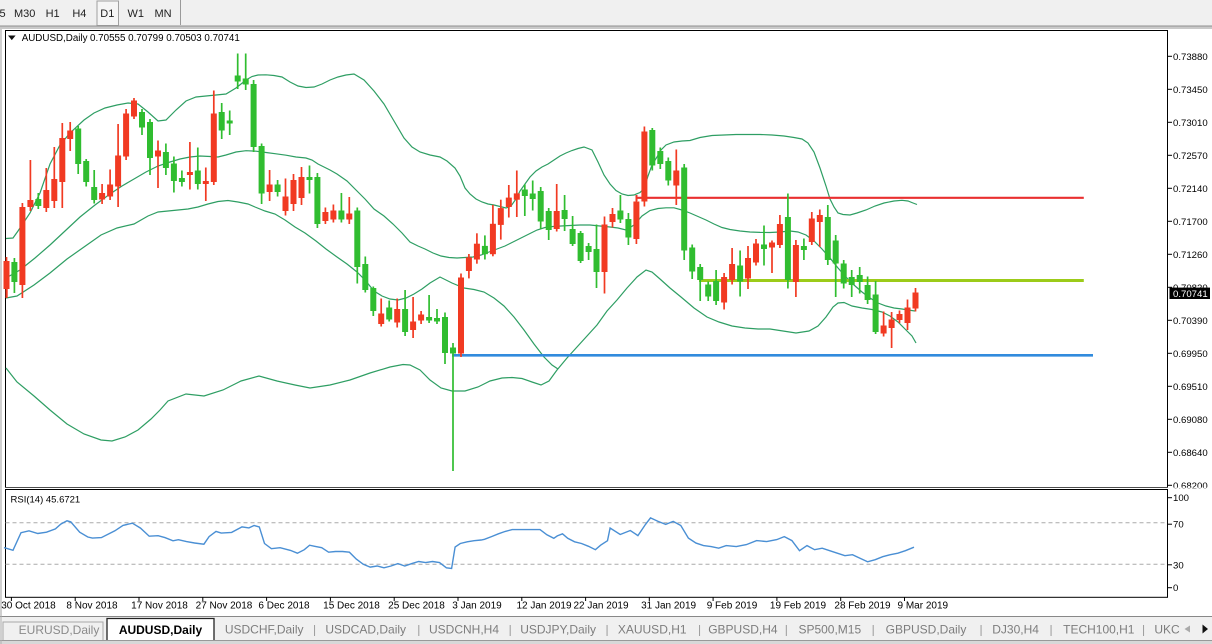 This screenshot has width=1212, height=644. What do you see at coordinates (53, 14) in the screenshot?
I see `svg-text: H1` at bounding box center [53, 14].